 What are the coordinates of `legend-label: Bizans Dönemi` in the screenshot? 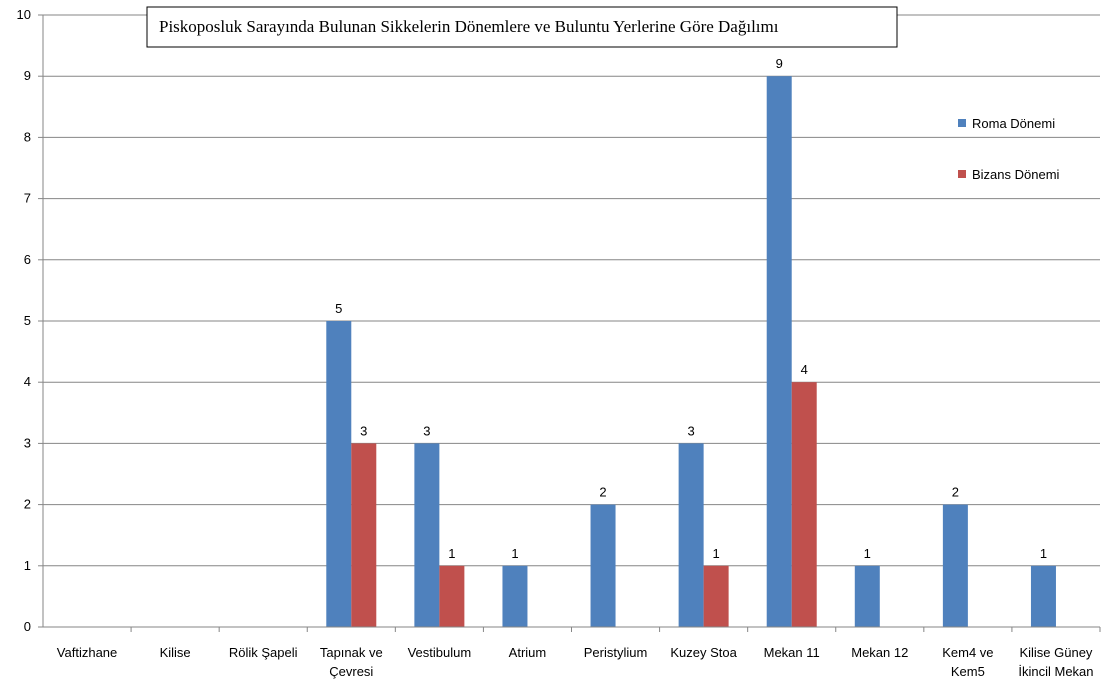 It's located at (1016, 174).